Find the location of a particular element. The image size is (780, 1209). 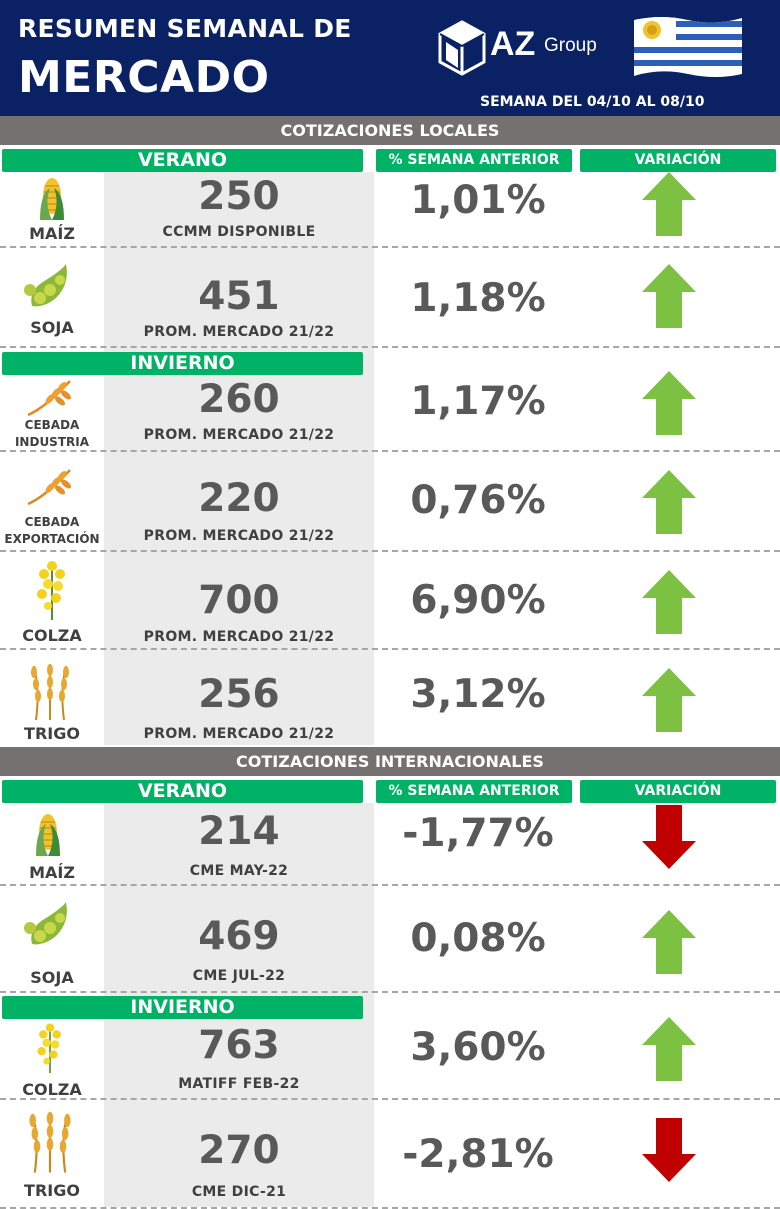

az-cube-icon is located at coordinates (462, 48).